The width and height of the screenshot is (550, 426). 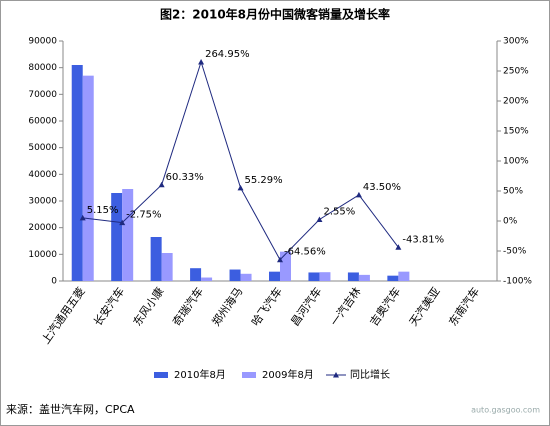 What do you see at coordinates (516, 42) in the screenshot?
I see `y2-tick-label: 300%` at bounding box center [516, 42].